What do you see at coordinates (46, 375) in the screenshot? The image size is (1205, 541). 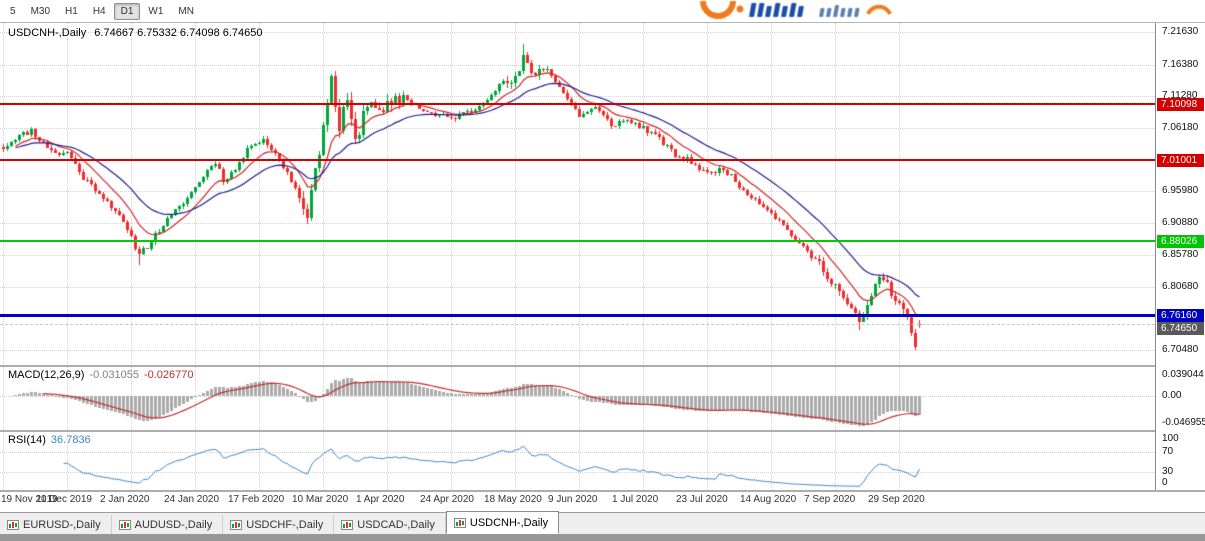 I see `macd-name: MACD(12,26,9)` at bounding box center [46, 375].